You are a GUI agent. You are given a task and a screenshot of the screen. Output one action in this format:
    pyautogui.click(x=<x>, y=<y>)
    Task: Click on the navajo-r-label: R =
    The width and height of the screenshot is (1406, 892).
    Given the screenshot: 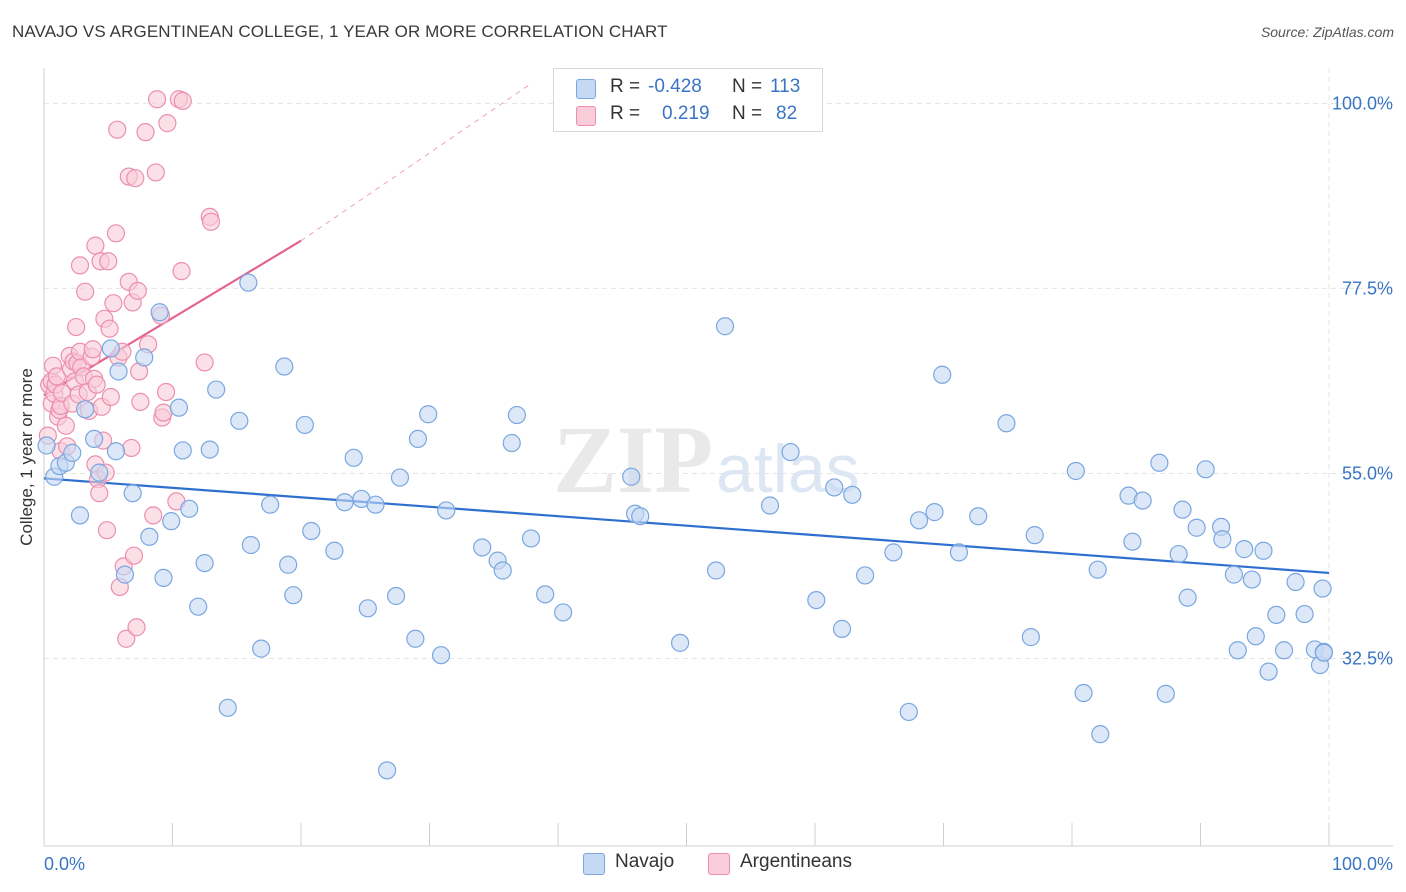 What is the action you would take?
    pyautogui.click(x=625, y=86)
    